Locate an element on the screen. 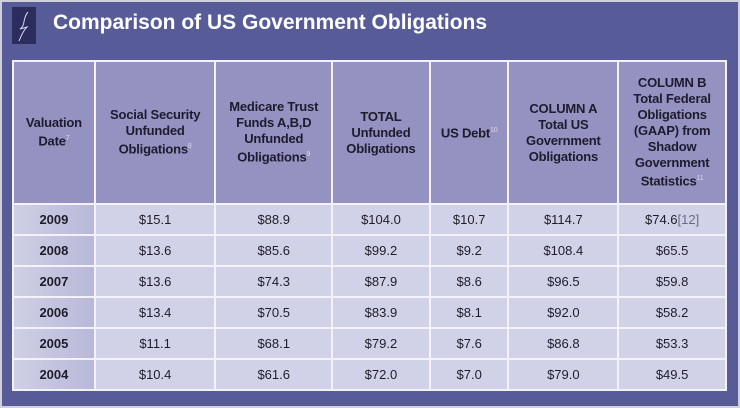 The height and width of the screenshot is (408, 740). valuation-year-cell: 2009 is located at coordinates (54, 219).